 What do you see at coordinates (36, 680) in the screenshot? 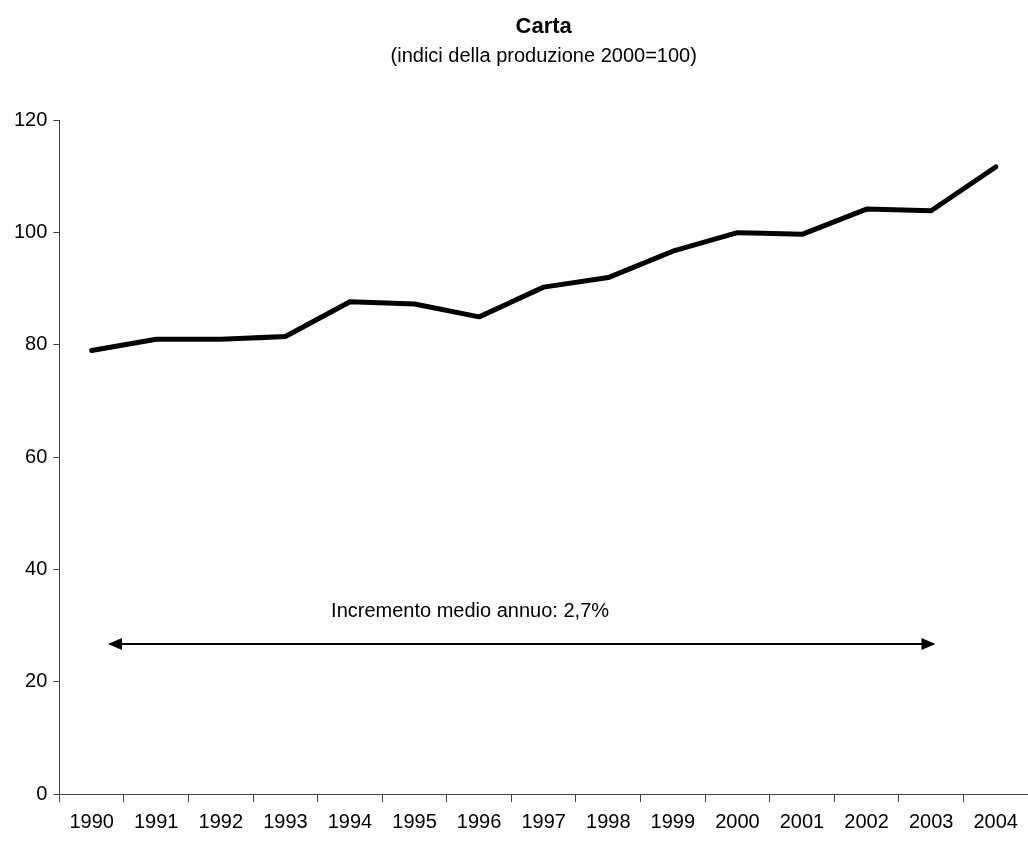
I see `y-tick-label: 20` at bounding box center [36, 680].